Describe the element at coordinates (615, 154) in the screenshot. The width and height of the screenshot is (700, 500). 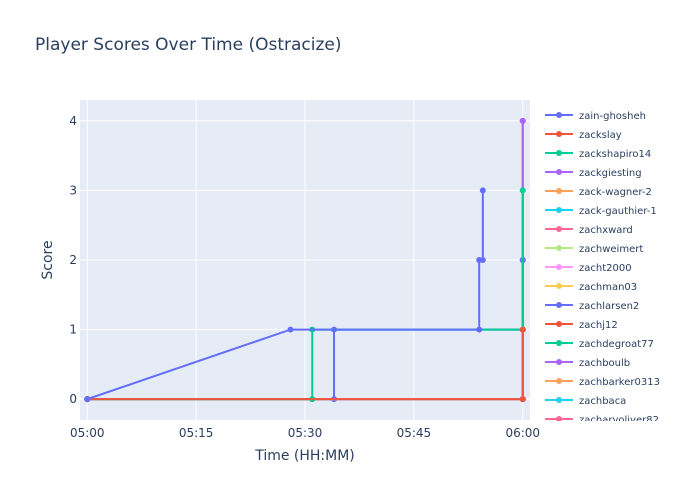
I see `legend-label: zackshapiro14` at that location.